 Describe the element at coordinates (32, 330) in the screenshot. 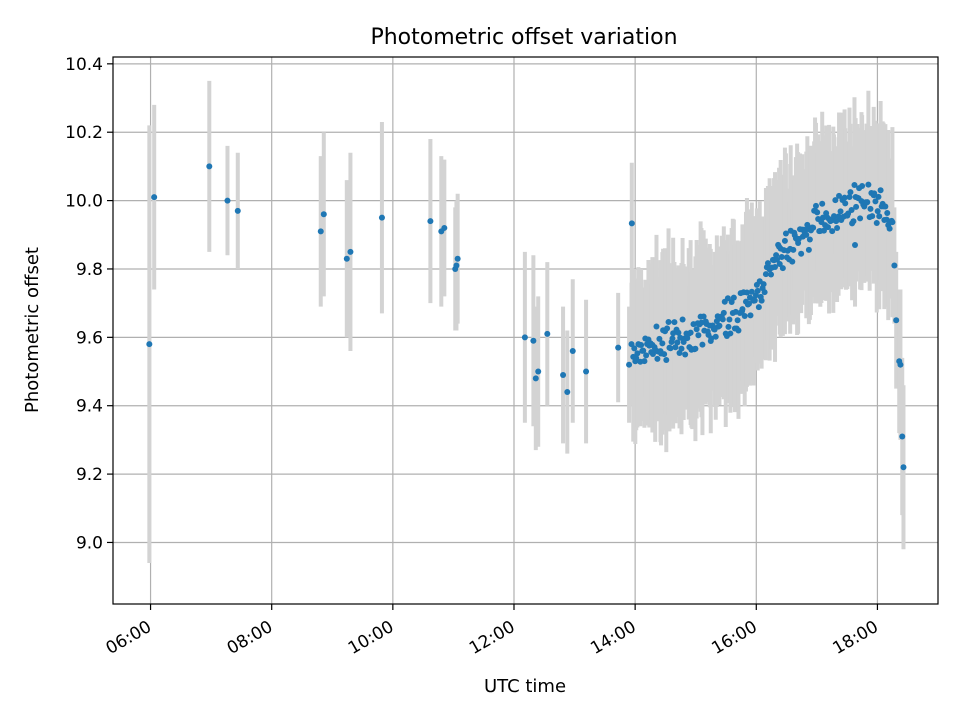

I see `y-axis-label: Photometric offset` at that location.